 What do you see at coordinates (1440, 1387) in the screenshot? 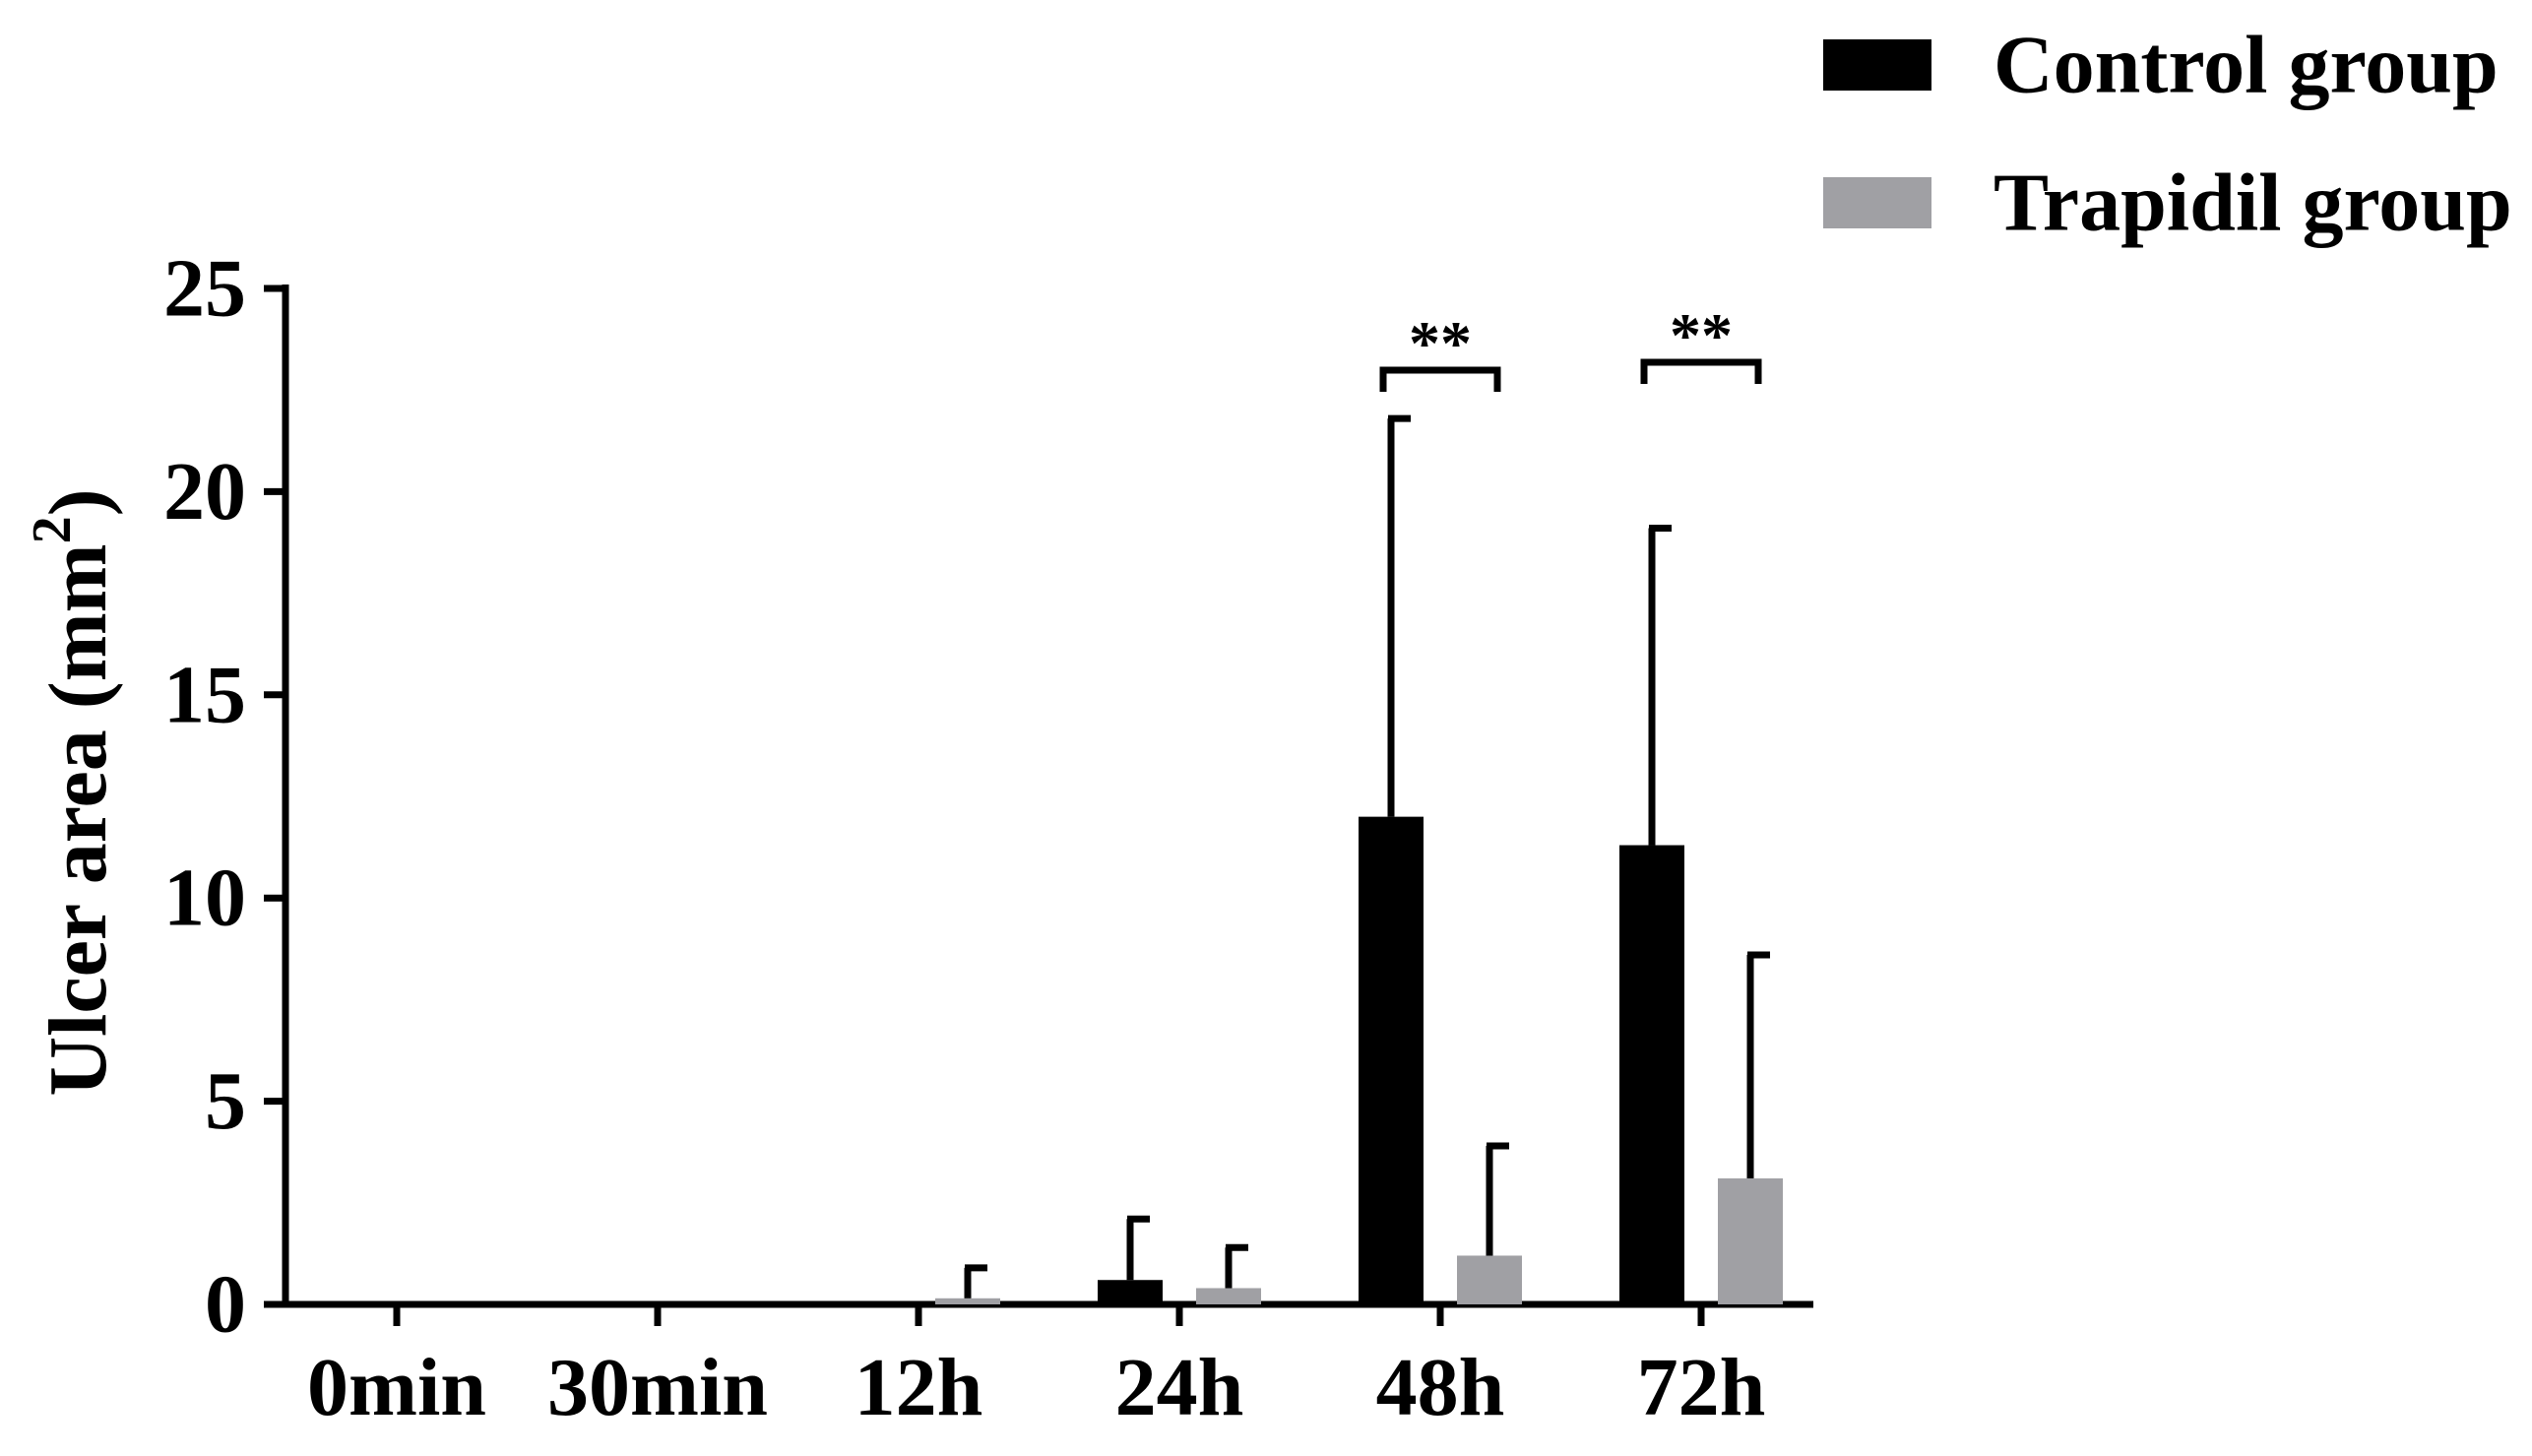
I see `x-tick-label: 48h` at bounding box center [1440, 1387].